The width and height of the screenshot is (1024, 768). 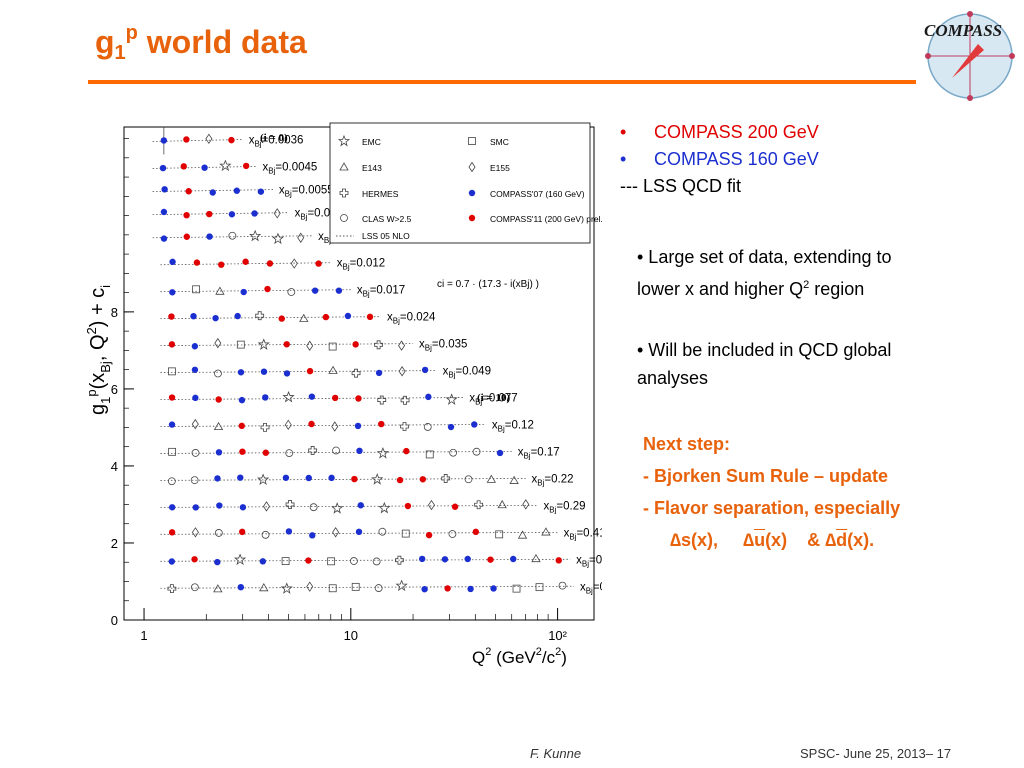 I want to click on bullet-lss-fit: --- LSS QCD fit, so click(x=680, y=186).